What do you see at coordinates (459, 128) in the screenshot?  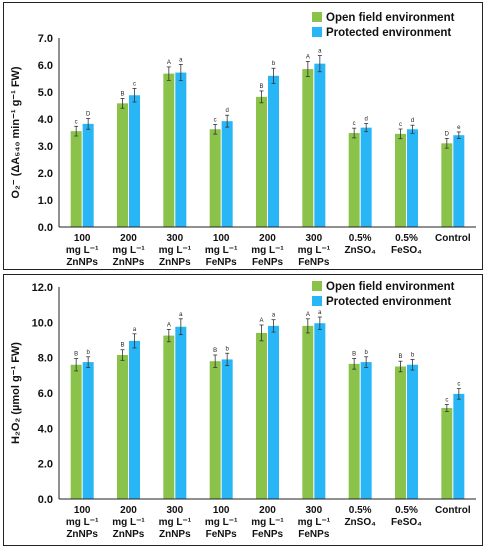 I see `significance-letter: e` at bounding box center [459, 128].